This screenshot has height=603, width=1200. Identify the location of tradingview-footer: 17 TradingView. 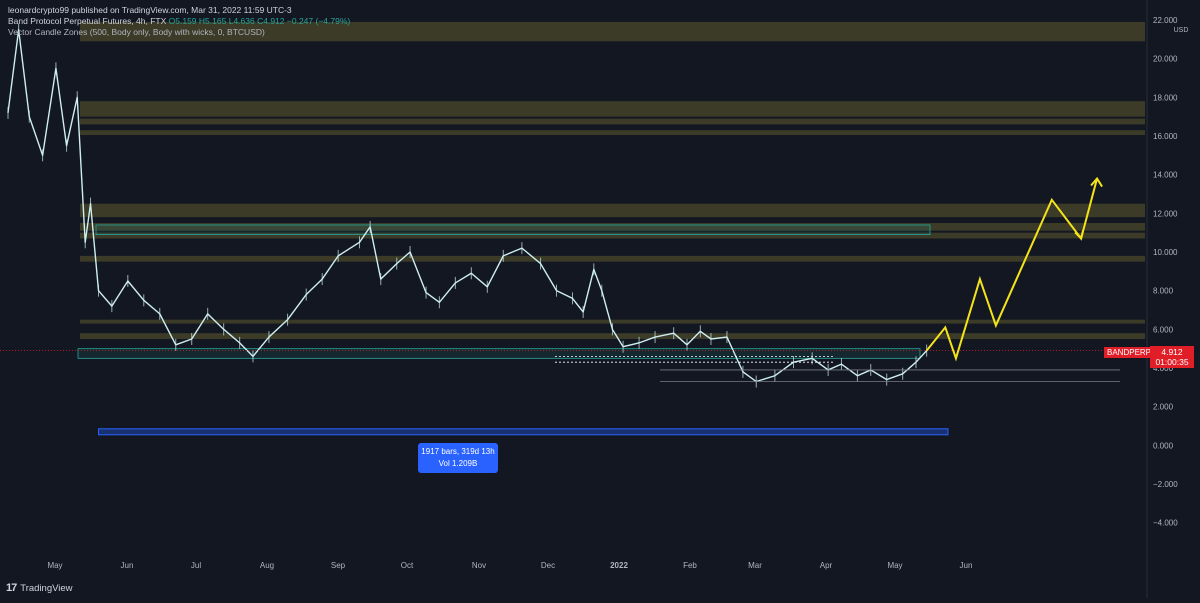
(39, 588).